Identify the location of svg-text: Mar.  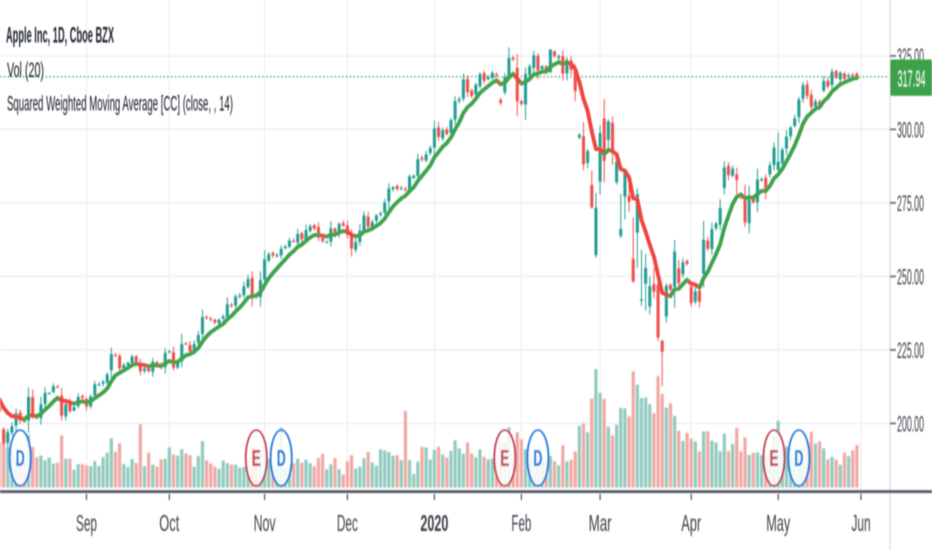
(600, 523).